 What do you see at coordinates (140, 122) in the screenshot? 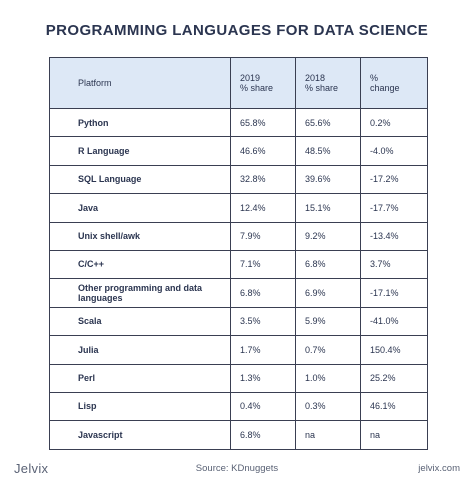
I see `cell-platform: Python` at bounding box center [140, 122].